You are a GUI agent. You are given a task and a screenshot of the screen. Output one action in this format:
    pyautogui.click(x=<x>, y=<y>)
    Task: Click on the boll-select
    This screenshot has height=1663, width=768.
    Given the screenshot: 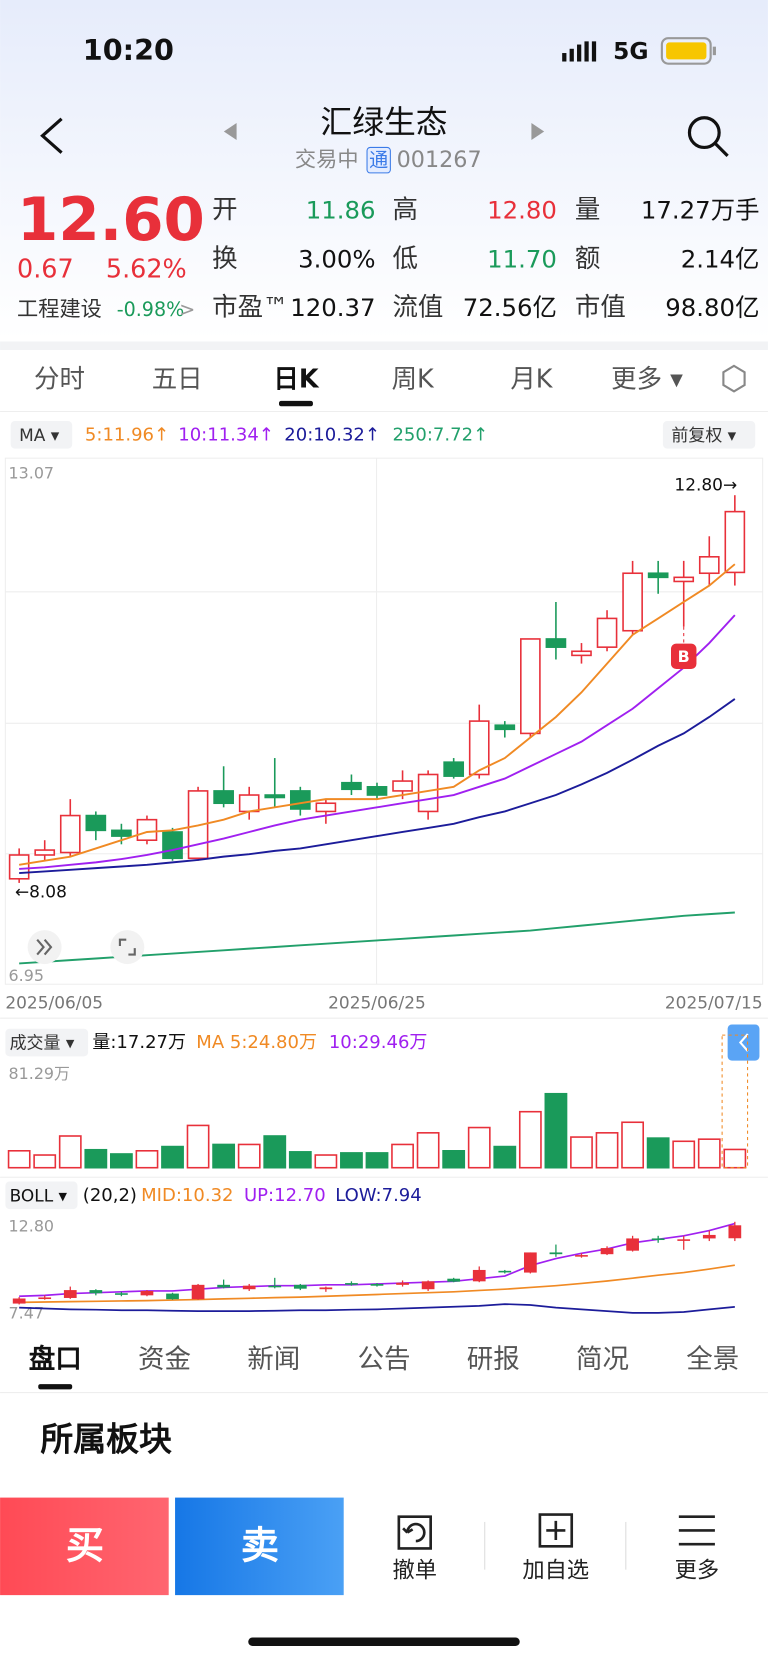 What is the action you would take?
    pyautogui.click(x=41, y=1195)
    